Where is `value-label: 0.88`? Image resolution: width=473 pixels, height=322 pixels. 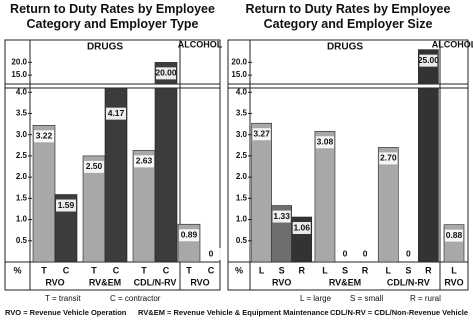
value-label: 0.88 is located at coordinates (454, 235).